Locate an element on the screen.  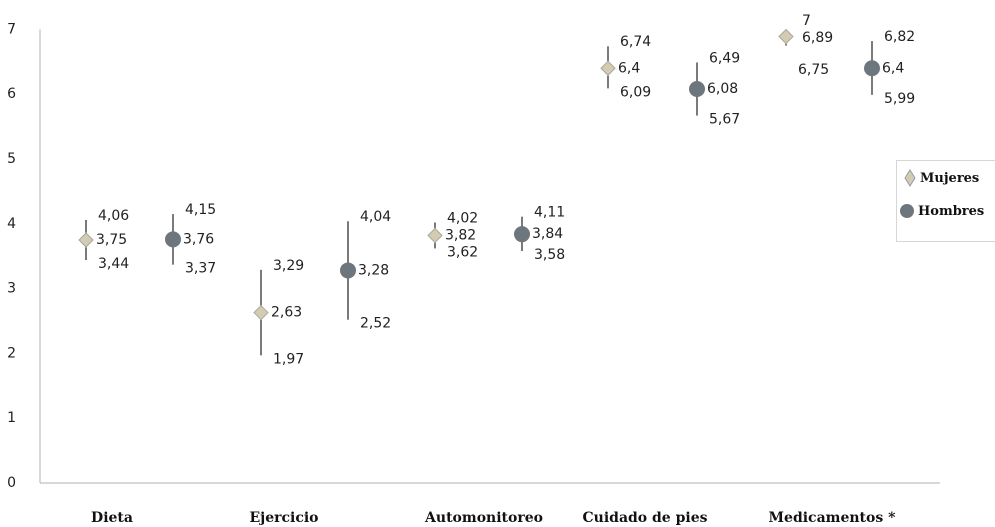
data-label-mean: 3,28 is located at coordinates (373, 270).